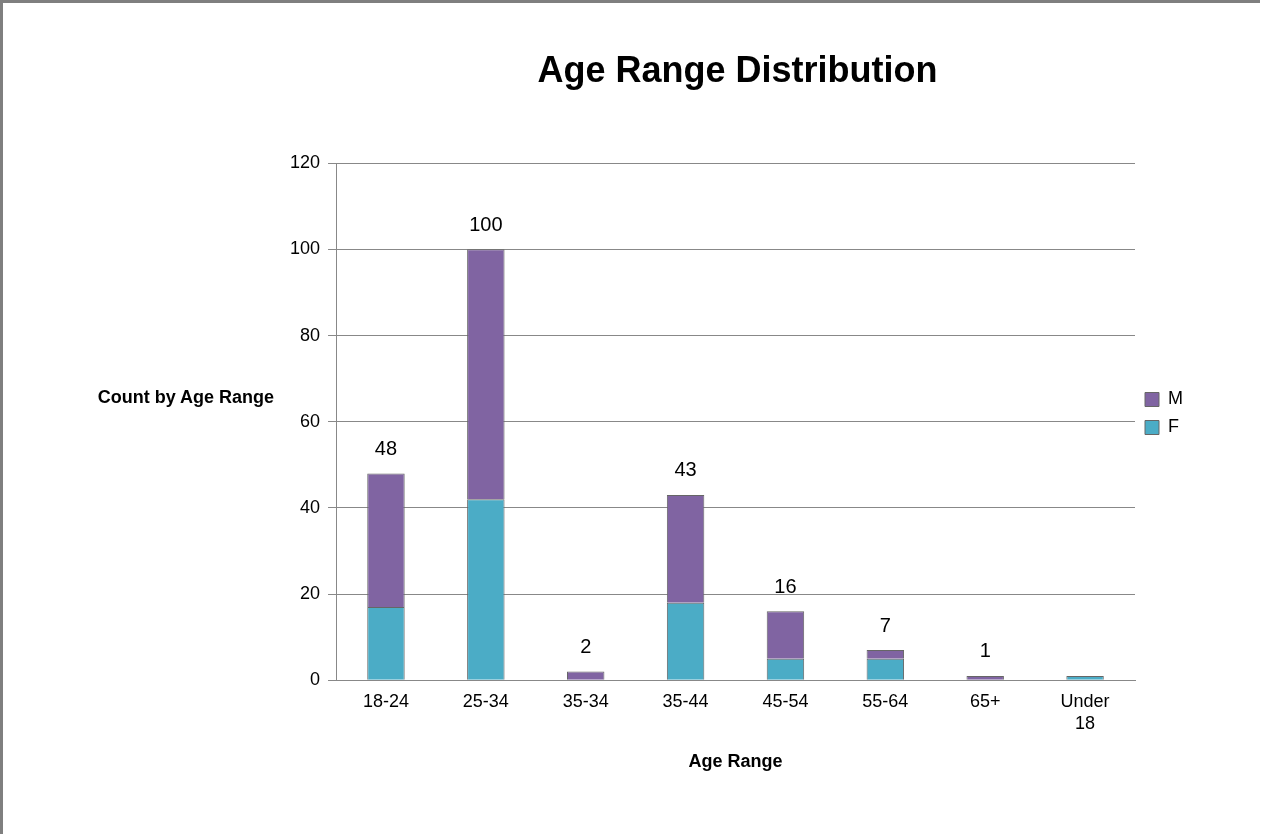  I want to click on y-tick-label: 60, so click(310, 420).